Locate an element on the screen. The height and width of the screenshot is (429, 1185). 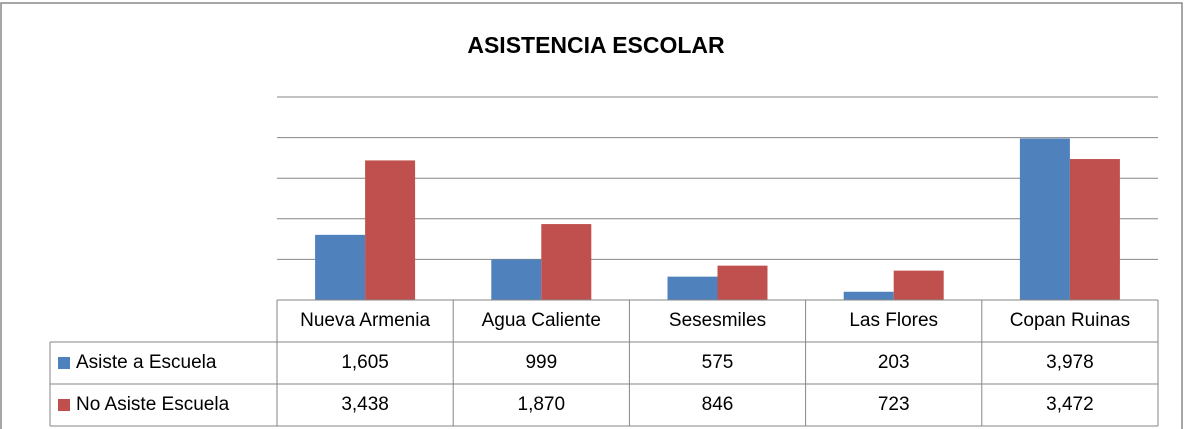
data-label: 3,438 is located at coordinates (365, 404).